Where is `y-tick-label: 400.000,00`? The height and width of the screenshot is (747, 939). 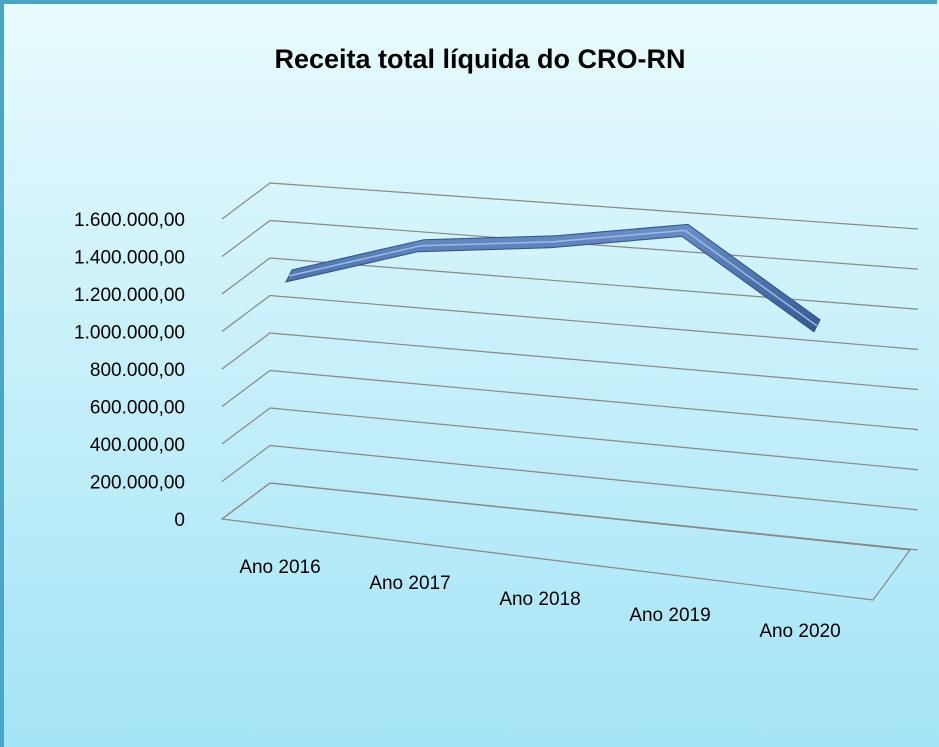
y-tick-label: 400.000,00 is located at coordinates (137, 445).